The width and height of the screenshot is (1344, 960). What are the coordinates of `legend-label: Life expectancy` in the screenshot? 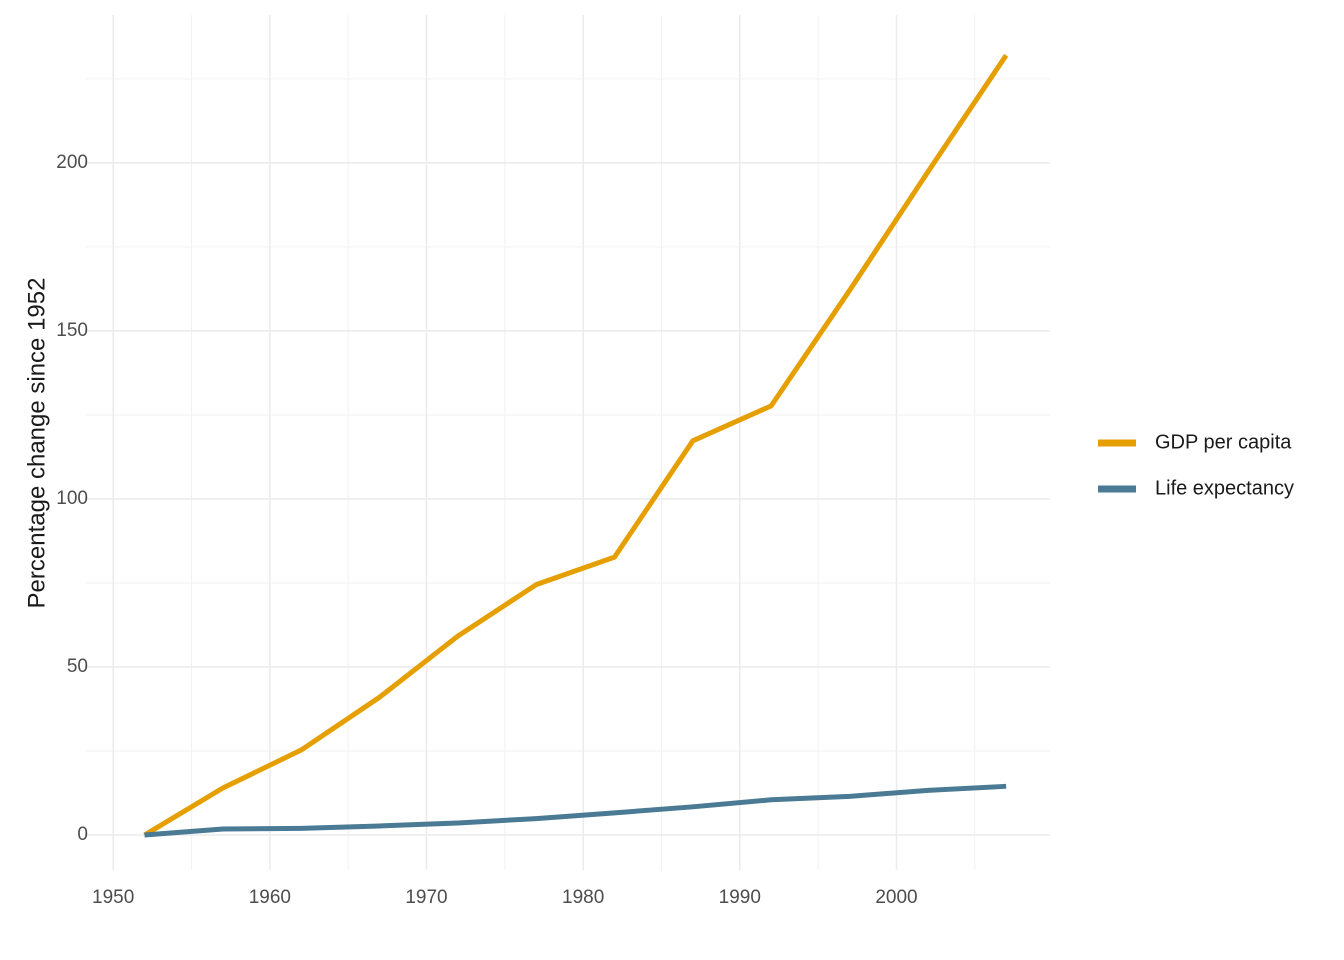 It's located at (1224, 488).